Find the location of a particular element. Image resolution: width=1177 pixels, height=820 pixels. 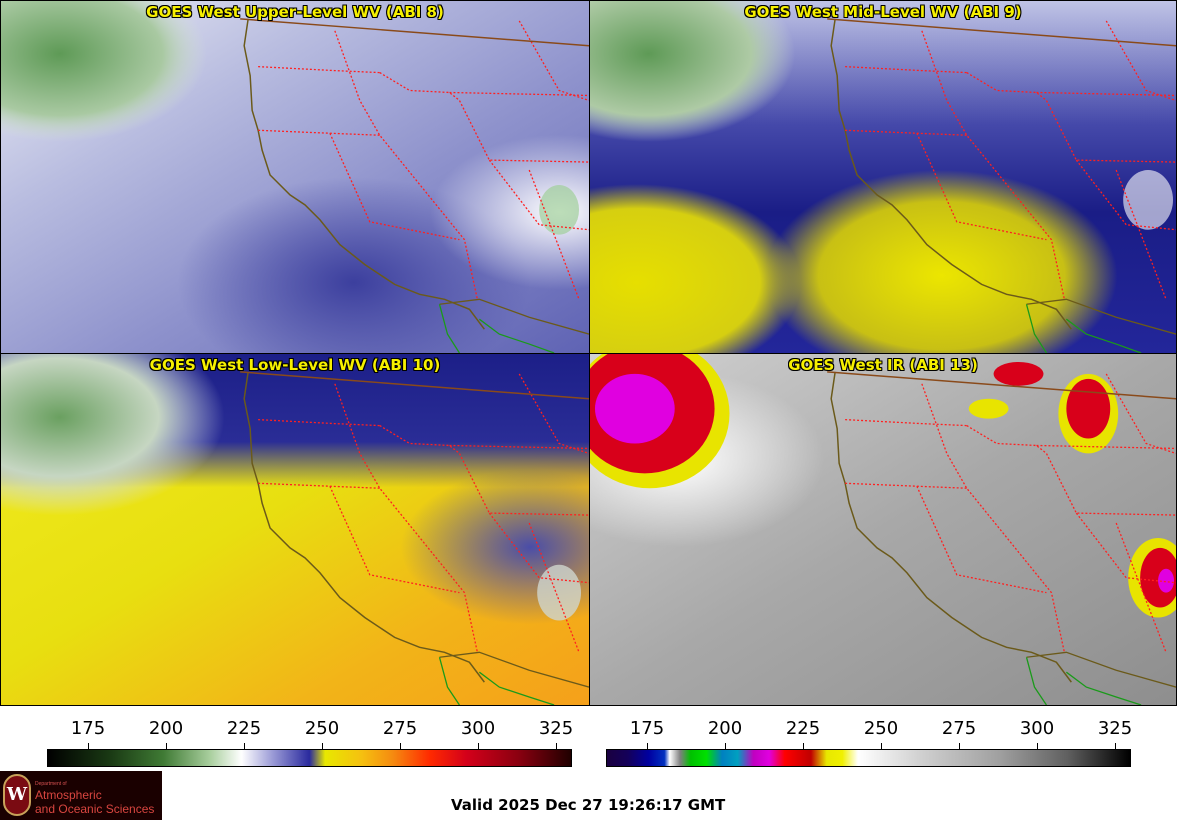

uw-seal-icon: W is located at coordinates (17, 795).